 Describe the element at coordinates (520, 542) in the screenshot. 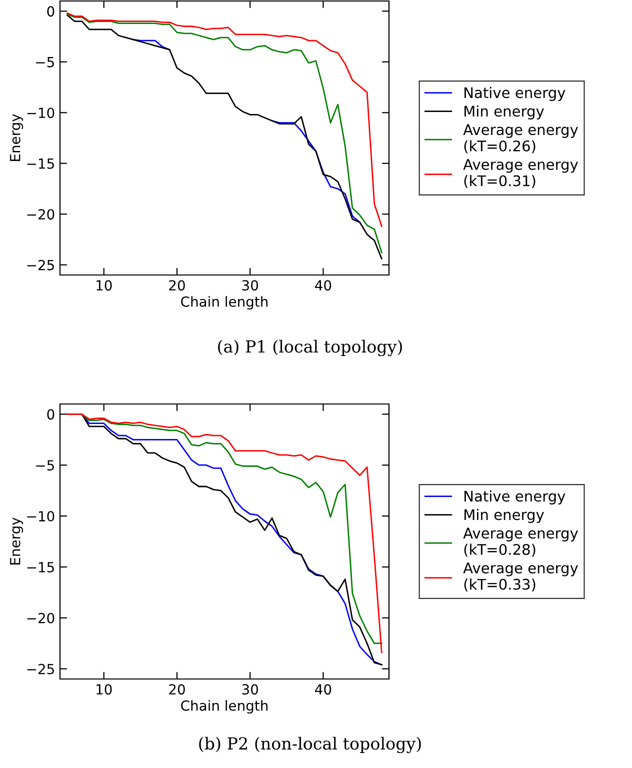

I see `legend-label: Average energy (kT=0.28)` at that location.